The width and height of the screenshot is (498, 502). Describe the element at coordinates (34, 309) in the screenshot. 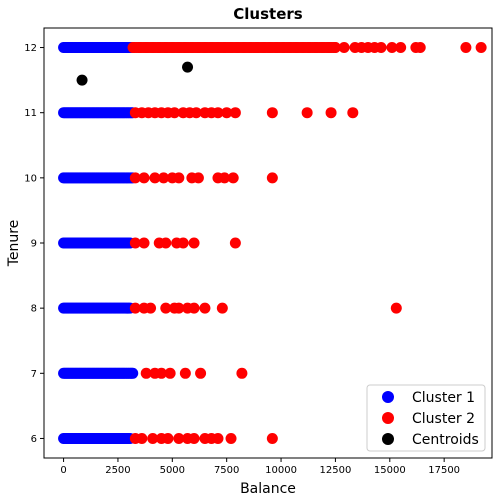

I see `y-tick-label: 8` at that location.